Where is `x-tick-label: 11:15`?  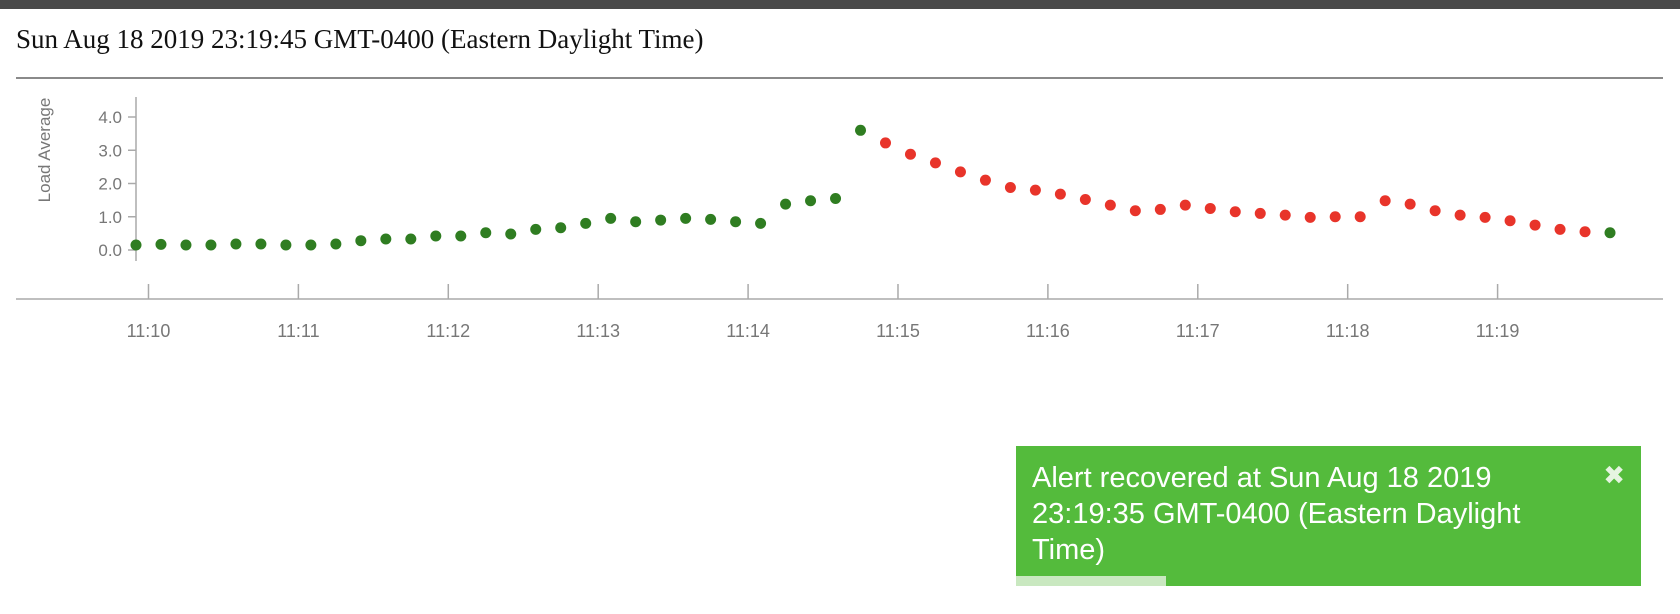 x-tick-label: 11:15 is located at coordinates (898, 331).